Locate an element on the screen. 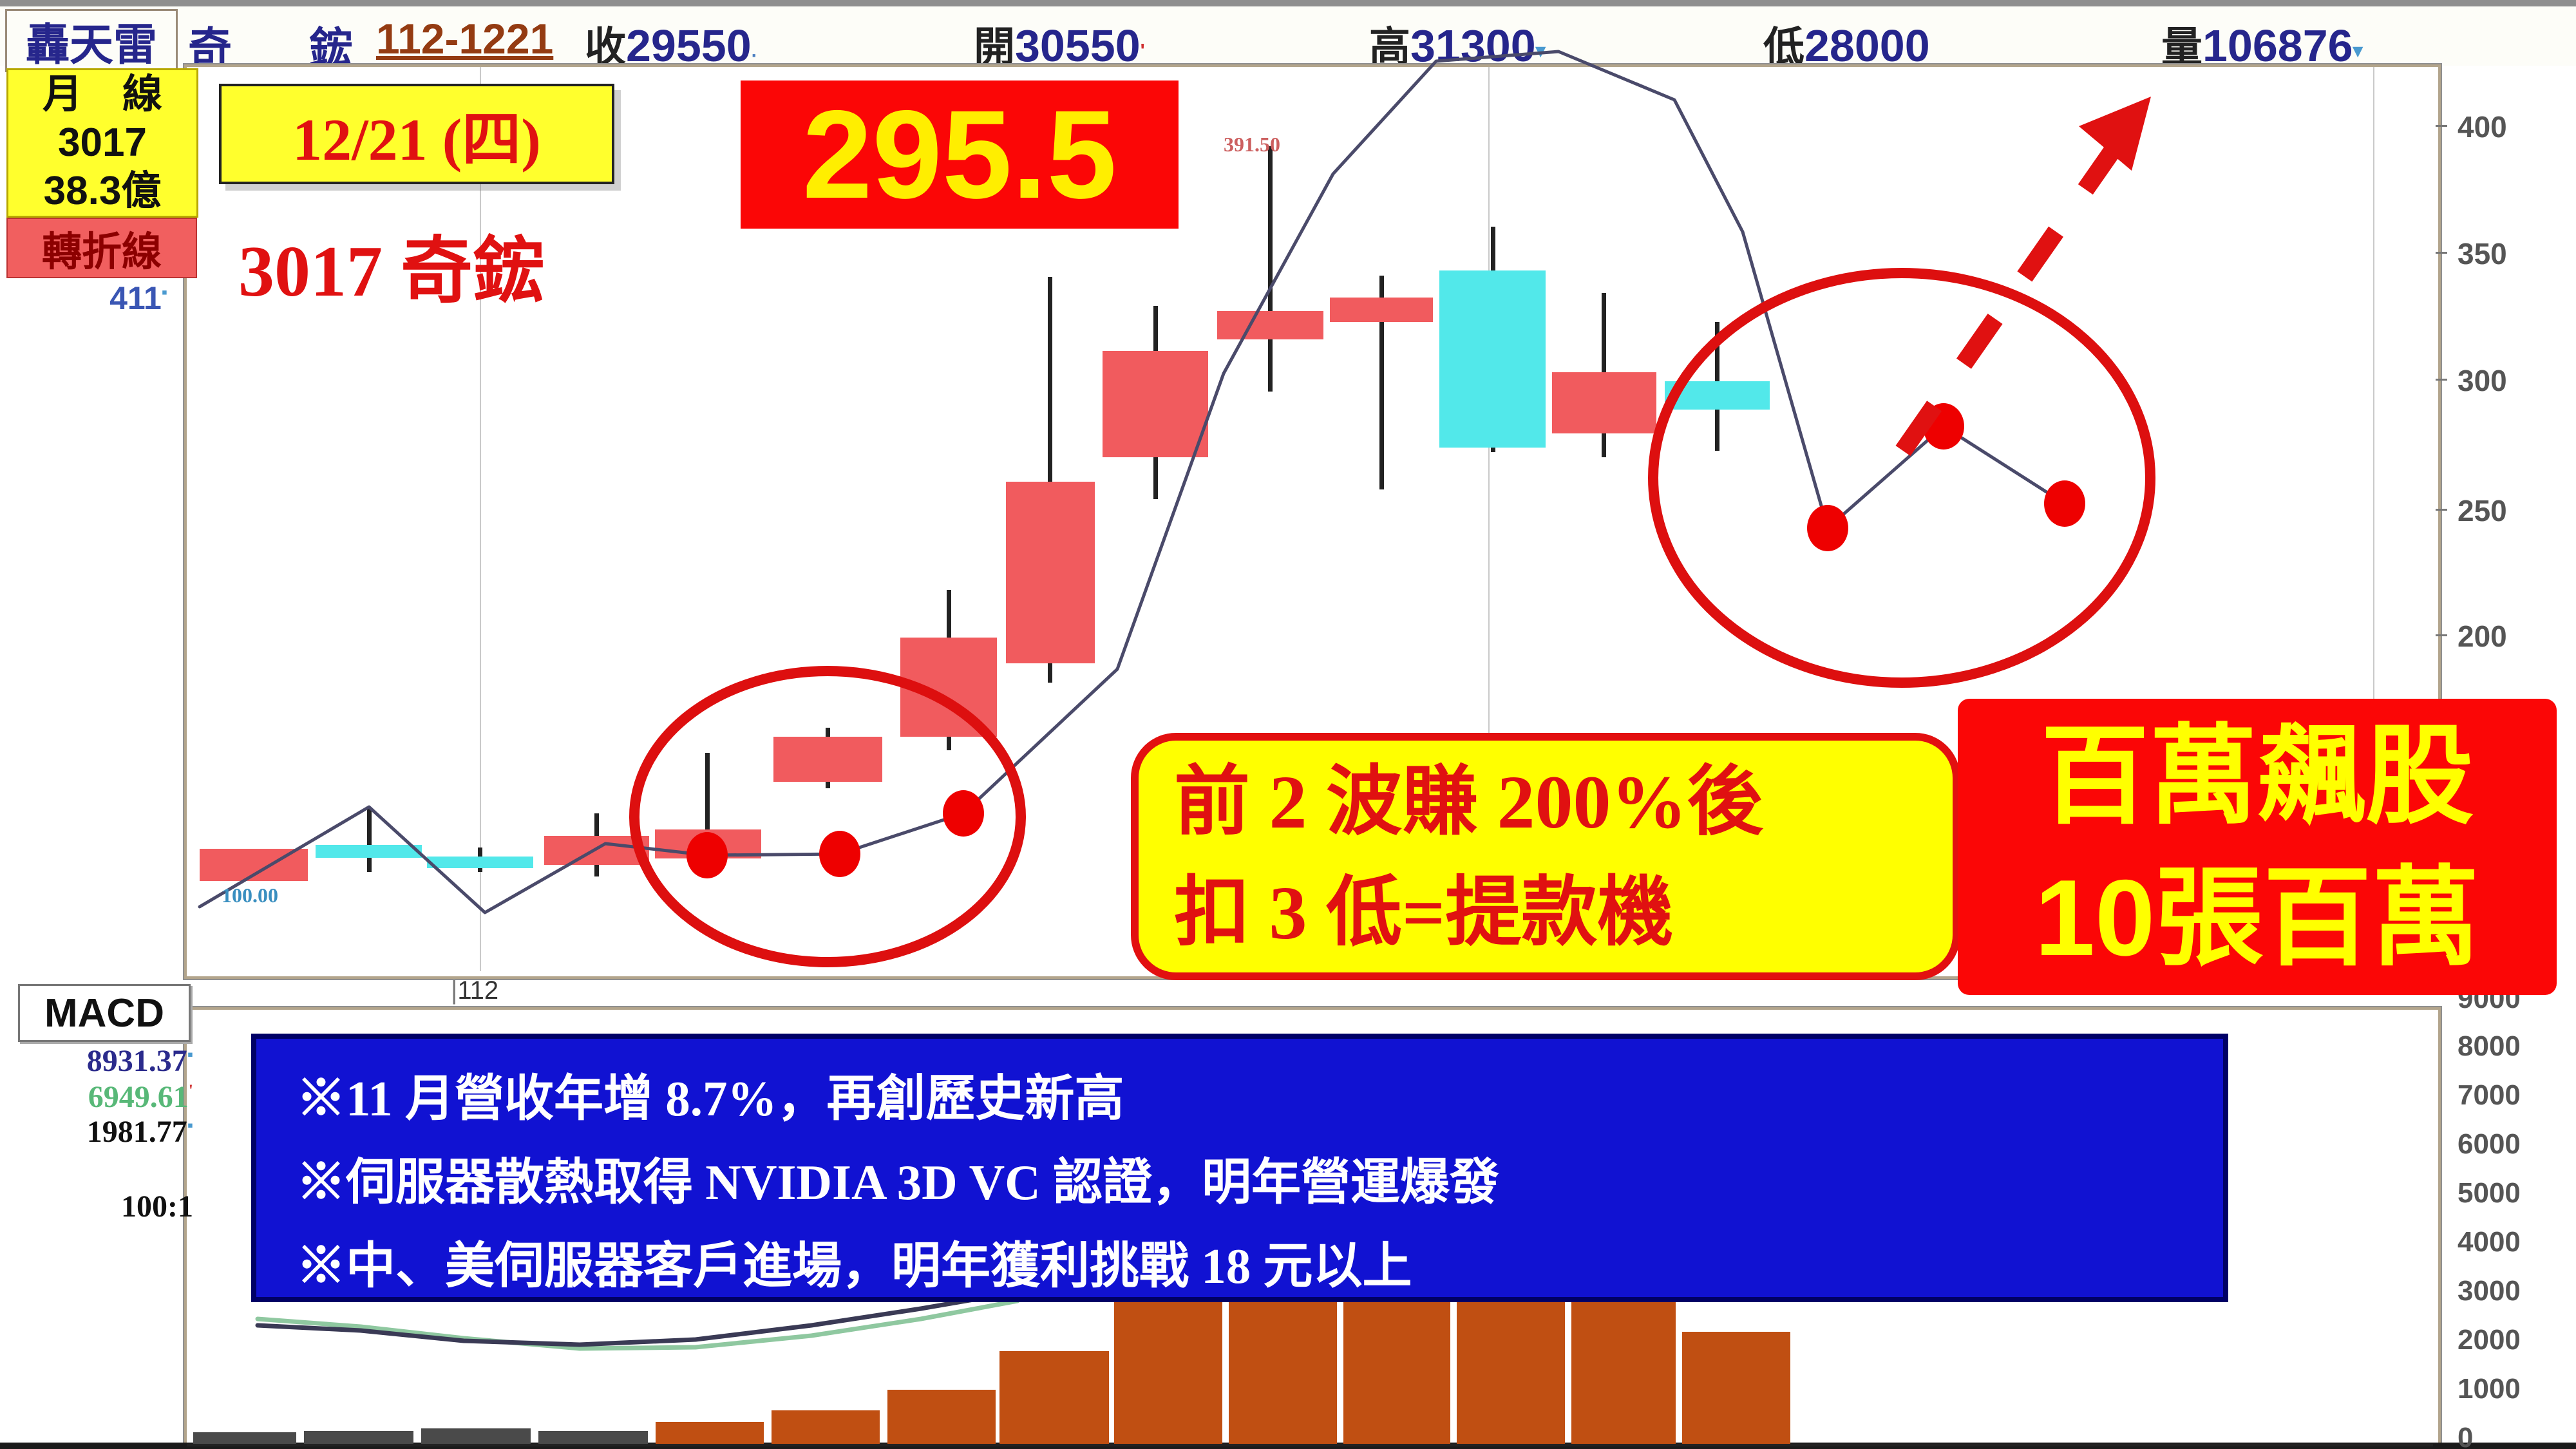 The width and height of the screenshot is (2576, 1449). current-price-box: 295.5 is located at coordinates (960, 155).